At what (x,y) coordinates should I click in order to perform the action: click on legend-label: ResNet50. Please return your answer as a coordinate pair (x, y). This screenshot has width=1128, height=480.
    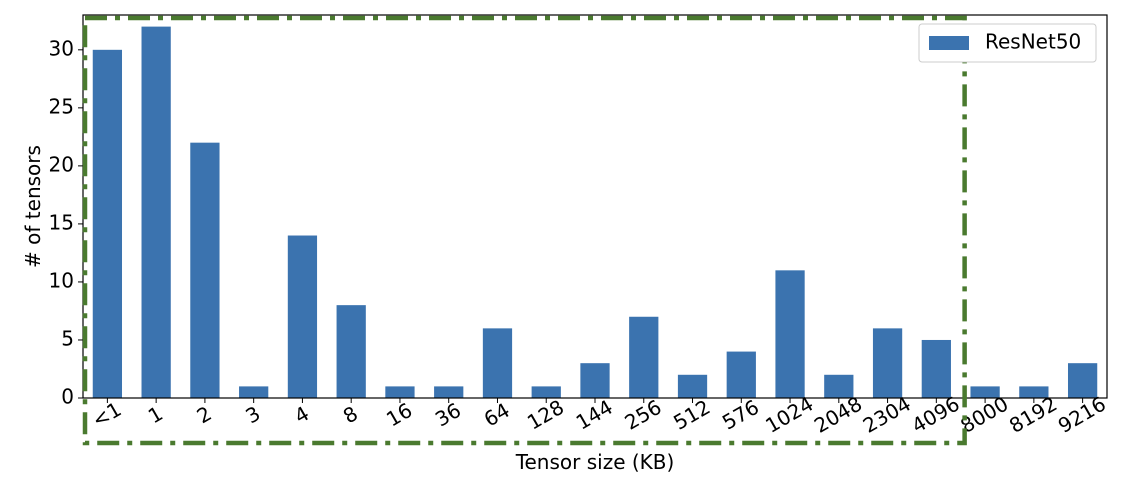
    Looking at the image, I should click on (1033, 42).